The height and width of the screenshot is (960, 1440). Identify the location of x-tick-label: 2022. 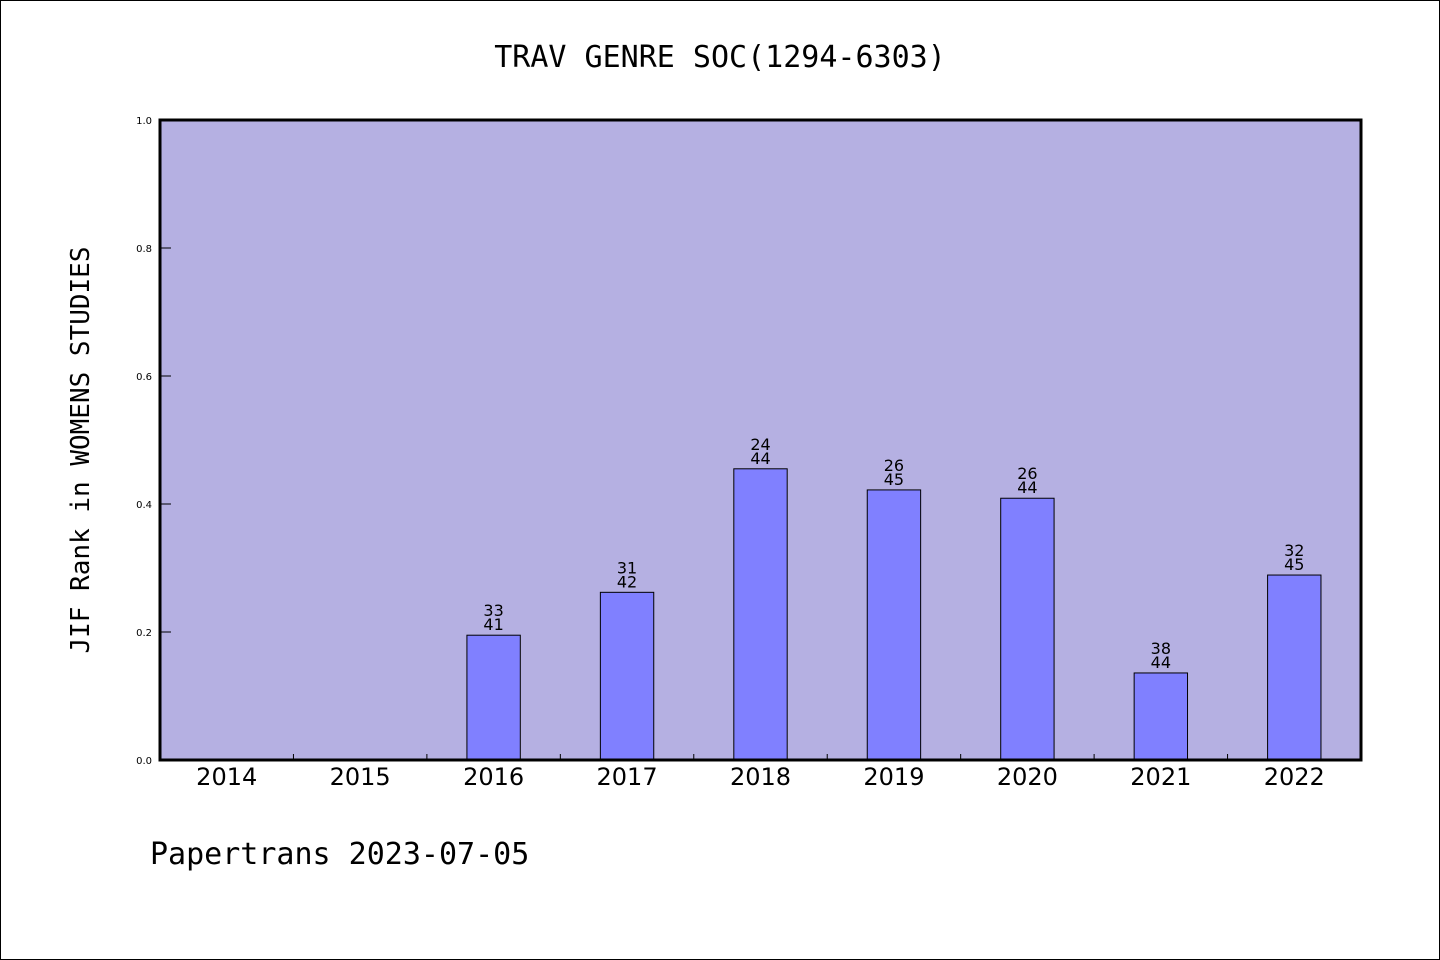
(1294, 777).